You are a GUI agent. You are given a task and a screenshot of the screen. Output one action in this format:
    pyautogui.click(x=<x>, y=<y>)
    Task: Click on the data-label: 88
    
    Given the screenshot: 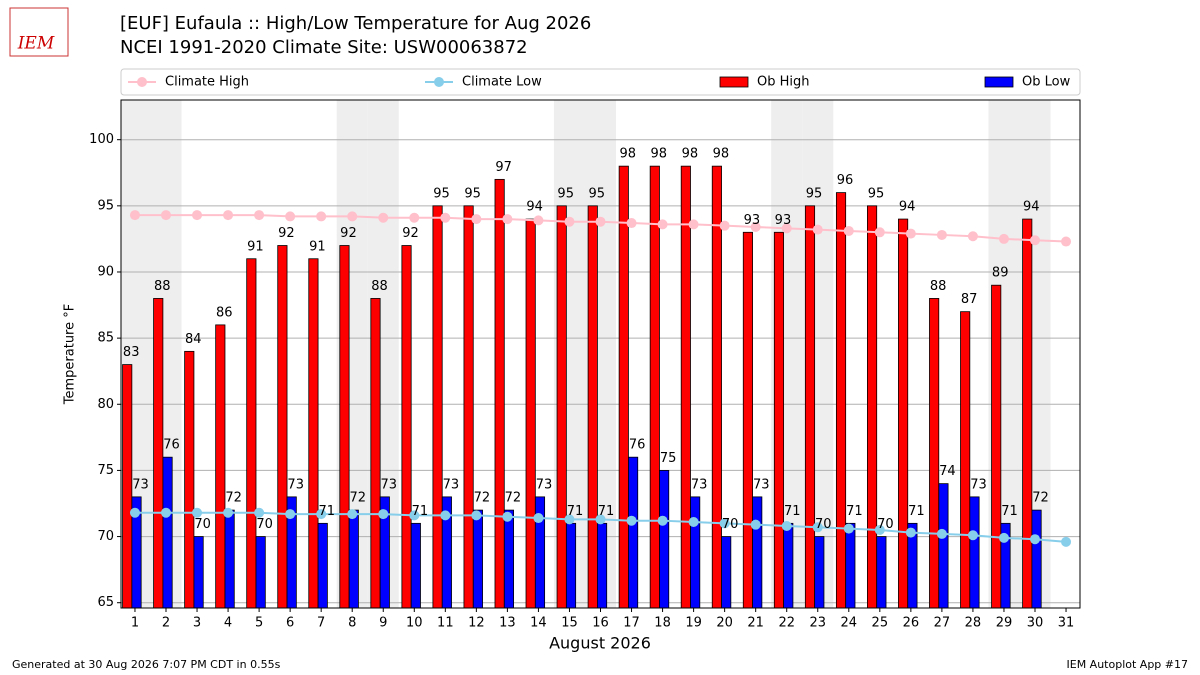 What is the action you would take?
    pyautogui.click(x=938, y=286)
    